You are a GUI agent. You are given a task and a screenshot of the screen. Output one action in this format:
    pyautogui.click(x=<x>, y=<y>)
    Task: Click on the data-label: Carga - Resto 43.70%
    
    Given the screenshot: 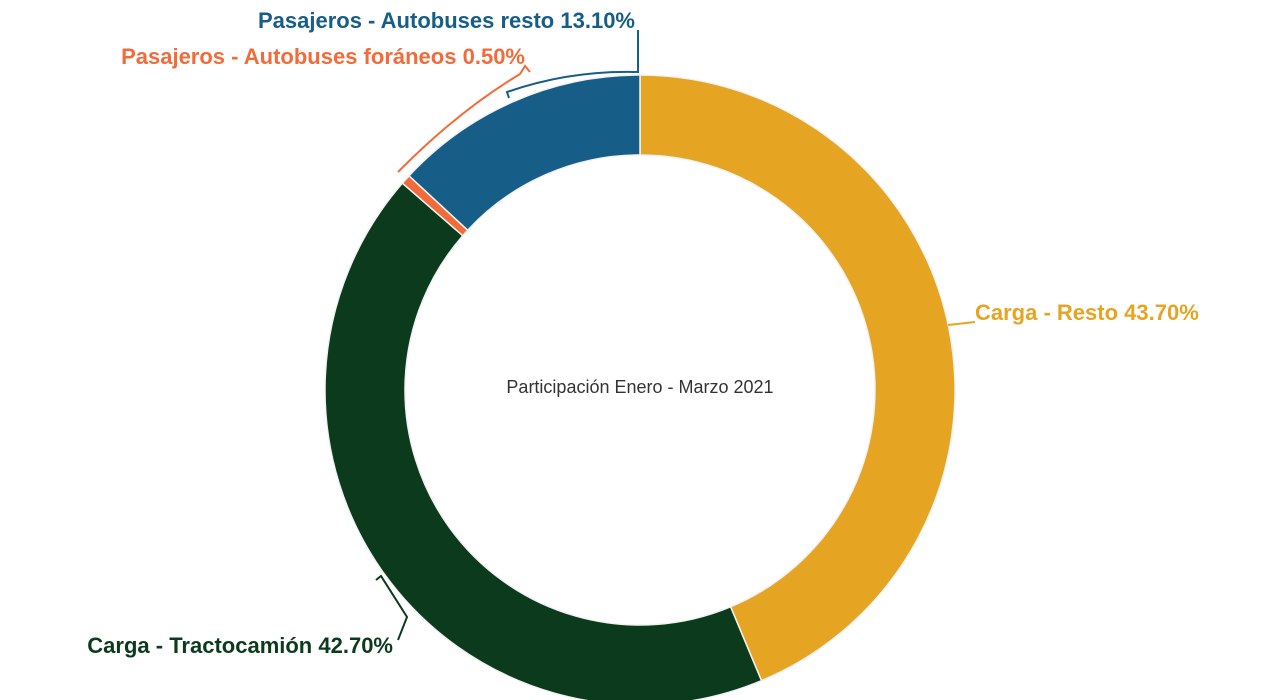 What is the action you would take?
    pyautogui.click(x=1087, y=312)
    